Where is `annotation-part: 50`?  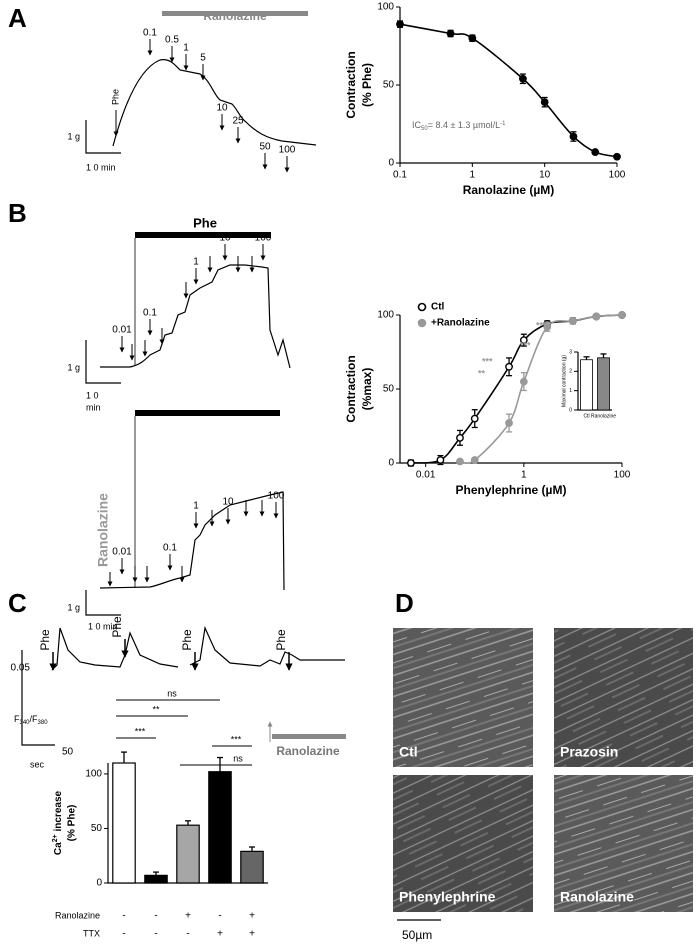
annotation-part: 50 is located at coordinates (424, 129).